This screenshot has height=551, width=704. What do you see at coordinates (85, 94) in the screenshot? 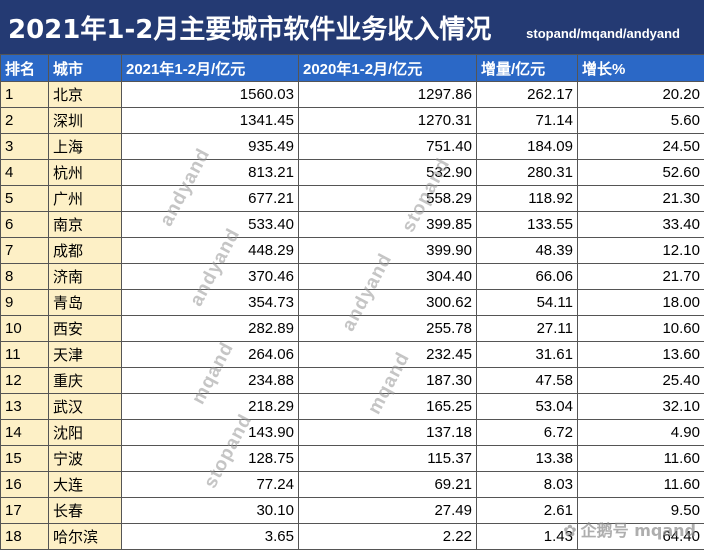
I see `city-cell: 北京` at bounding box center [85, 94].